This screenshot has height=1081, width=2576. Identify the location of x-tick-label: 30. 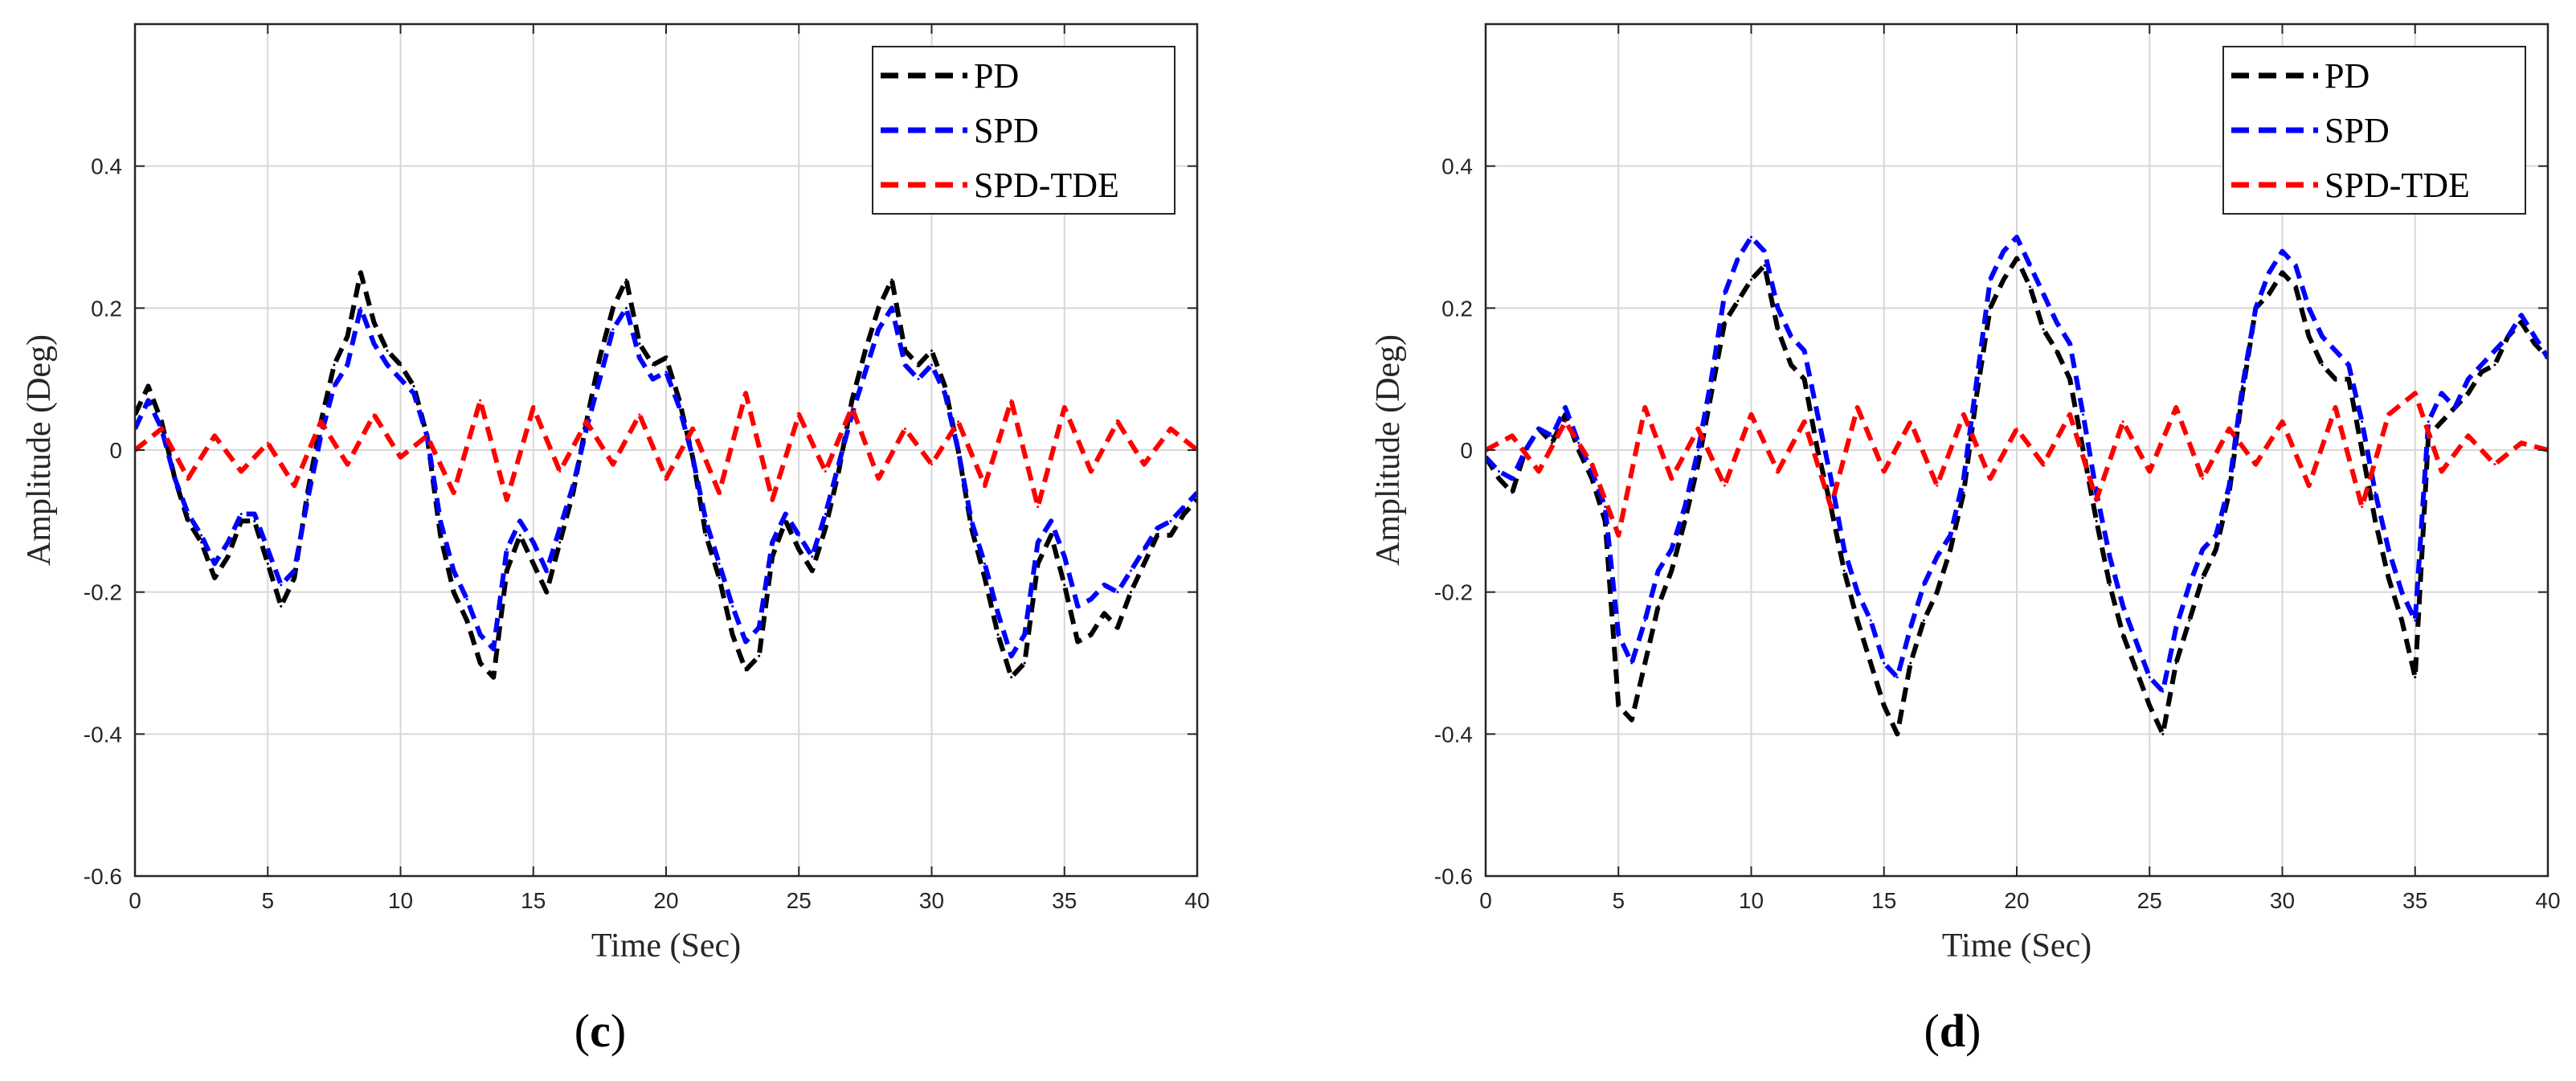
(931, 900).